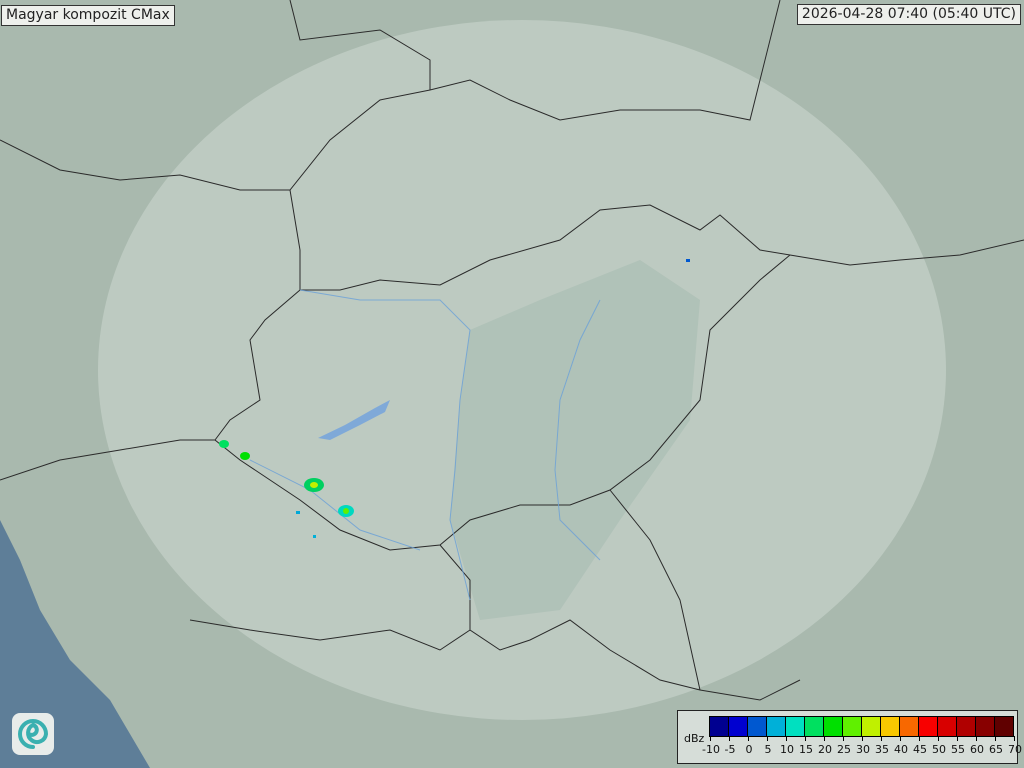 This screenshot has height=768, width=1024. Describe the element at coordinates (711, 749) in the screenshot. I see `legend-tick-label: -10` at that location.